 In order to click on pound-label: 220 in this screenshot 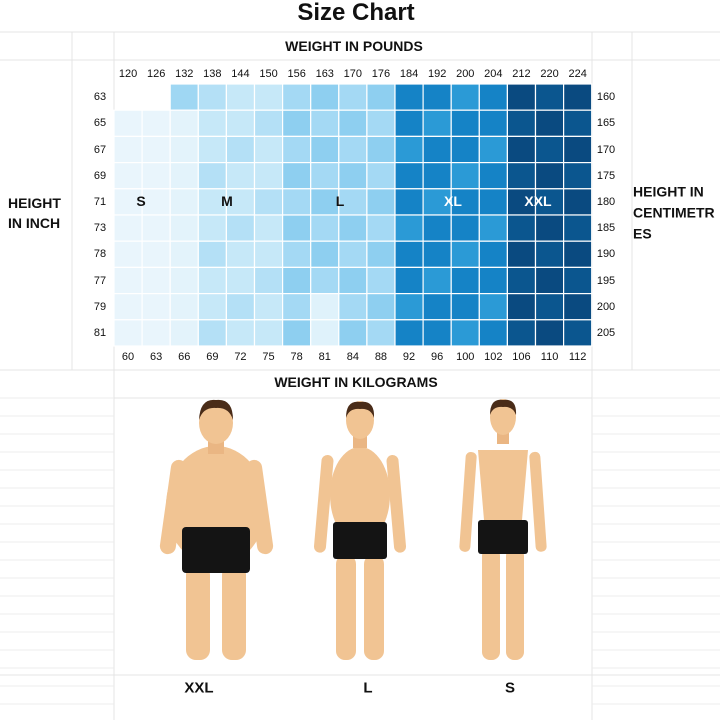, I will do `click(549, 74)`.